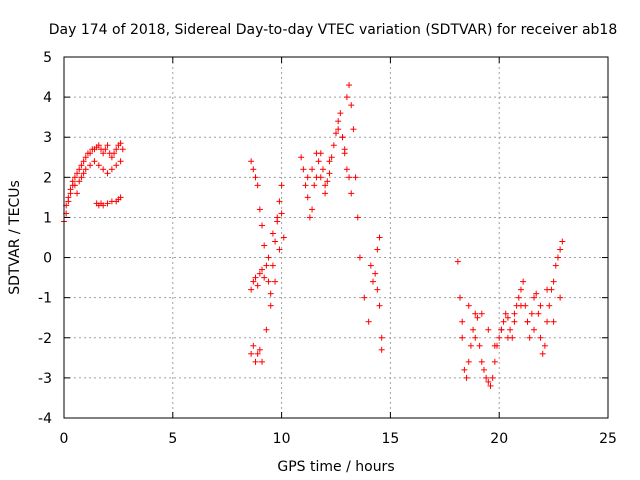 The image size is (640, 480). Describe the element at coordinates (335, 467) in the screenshot. I see `x-axis-label: GPS time / hours` at that location.